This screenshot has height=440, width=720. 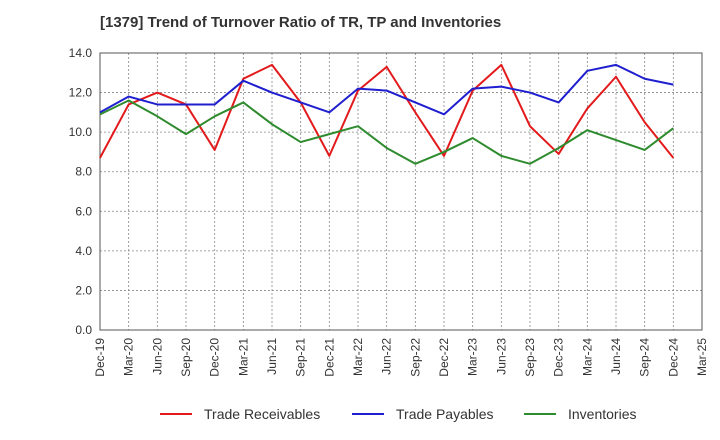 What do you see at coordinates (301, 357) in the screenshot?
I see `x-tick-label: Sep-21` at bounding box center [301, 357].